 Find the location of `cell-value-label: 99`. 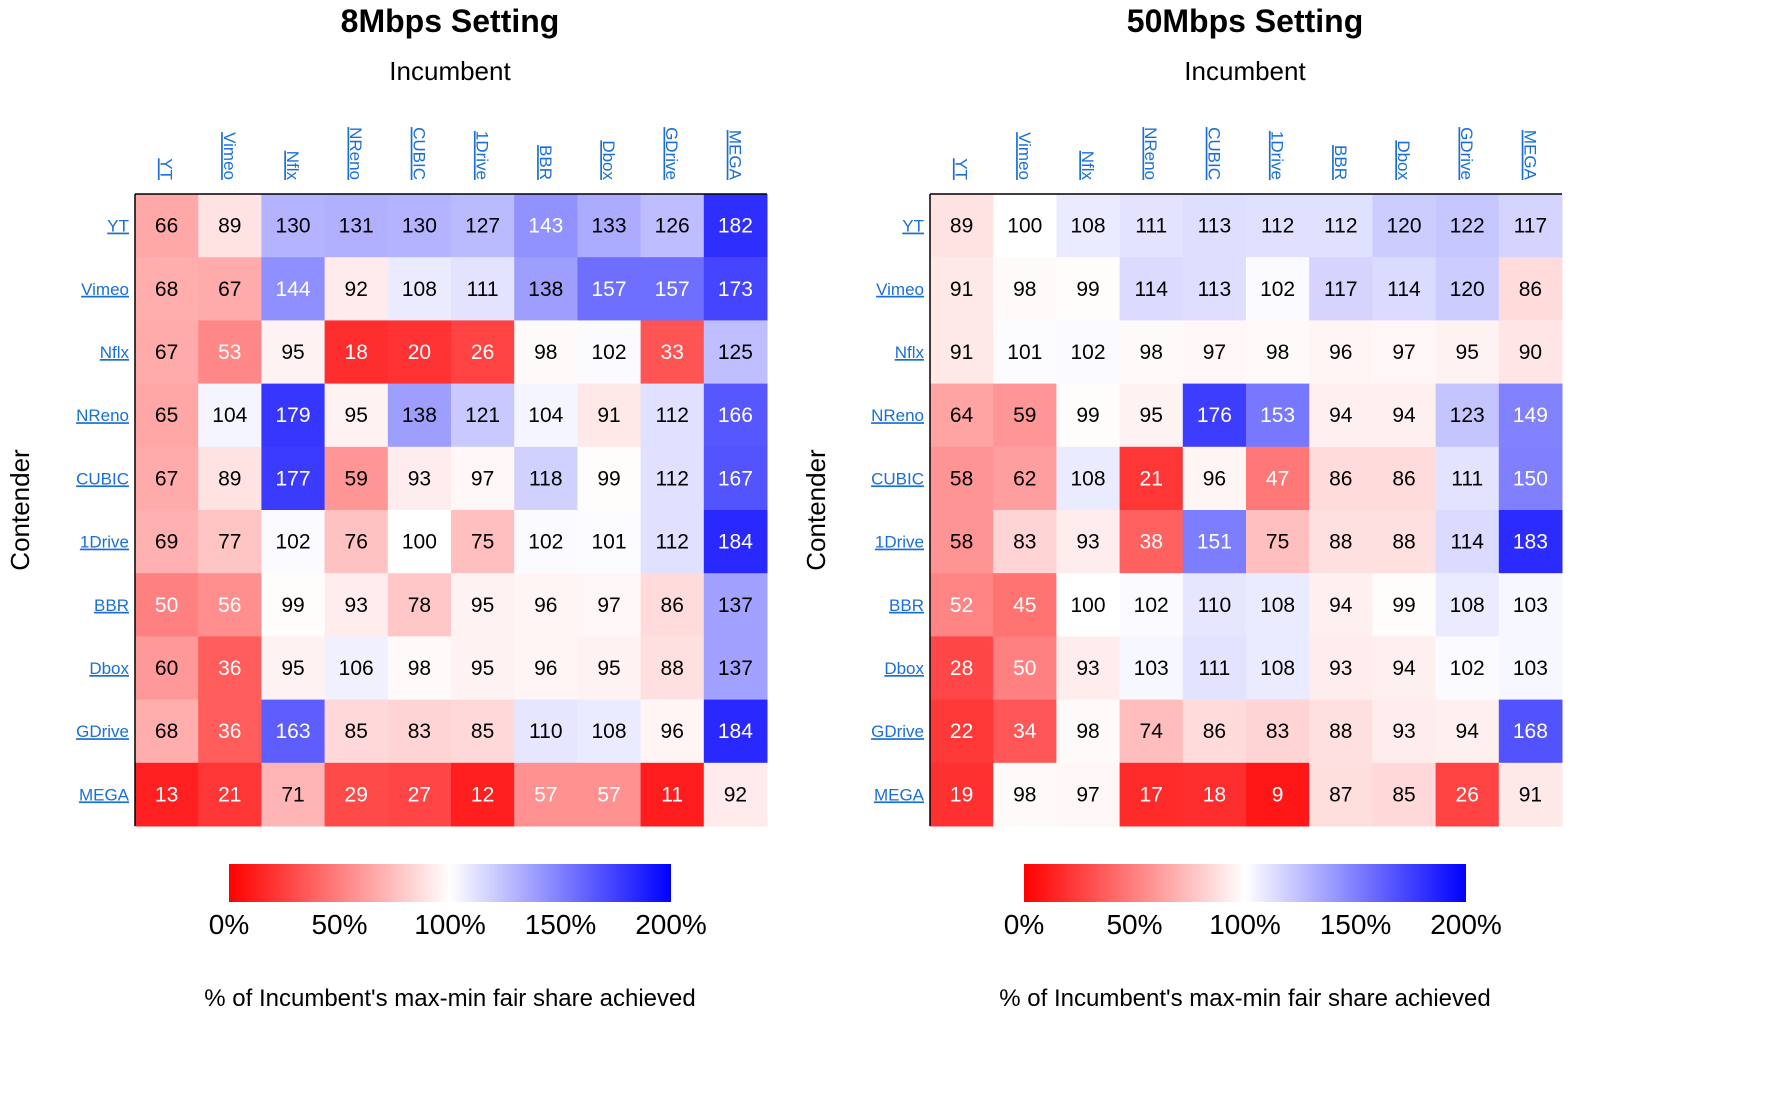

cell-value-label: 99 is located at coordinates (1087, 289).